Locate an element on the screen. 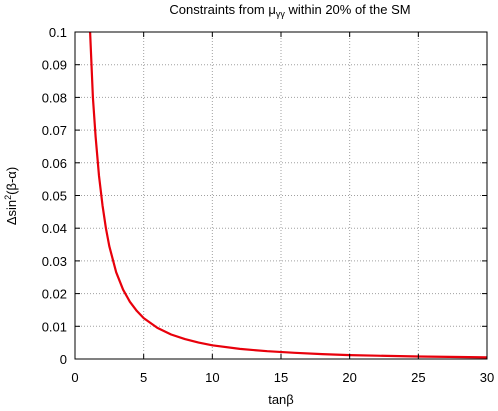  y-tick-label: 0.02 is located at coordinates (54, 294).